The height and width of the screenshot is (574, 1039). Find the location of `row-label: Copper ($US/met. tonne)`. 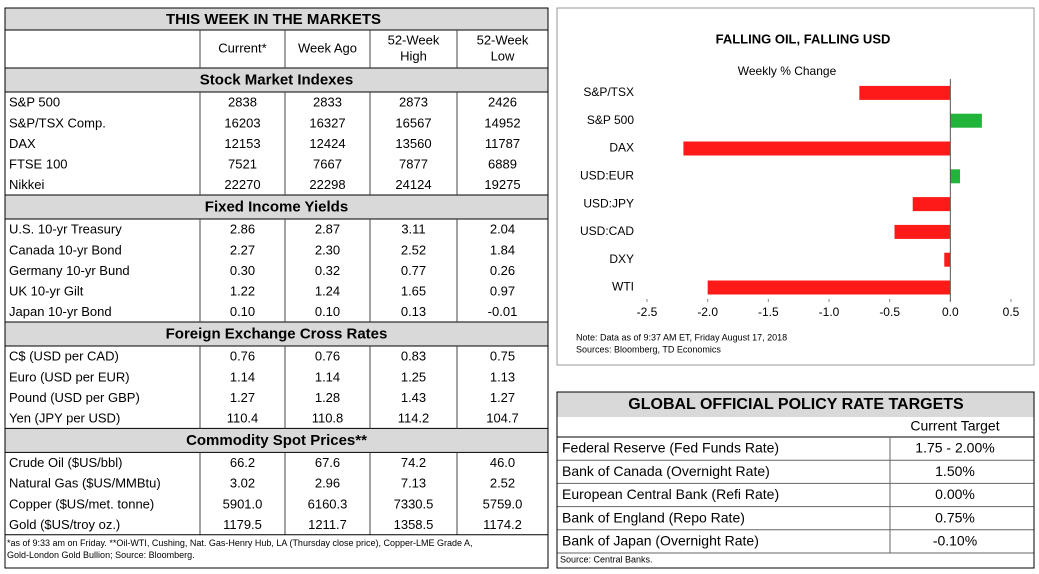

row-label: Copper ($US/met. tonne) is located at coordinates (81, 503).